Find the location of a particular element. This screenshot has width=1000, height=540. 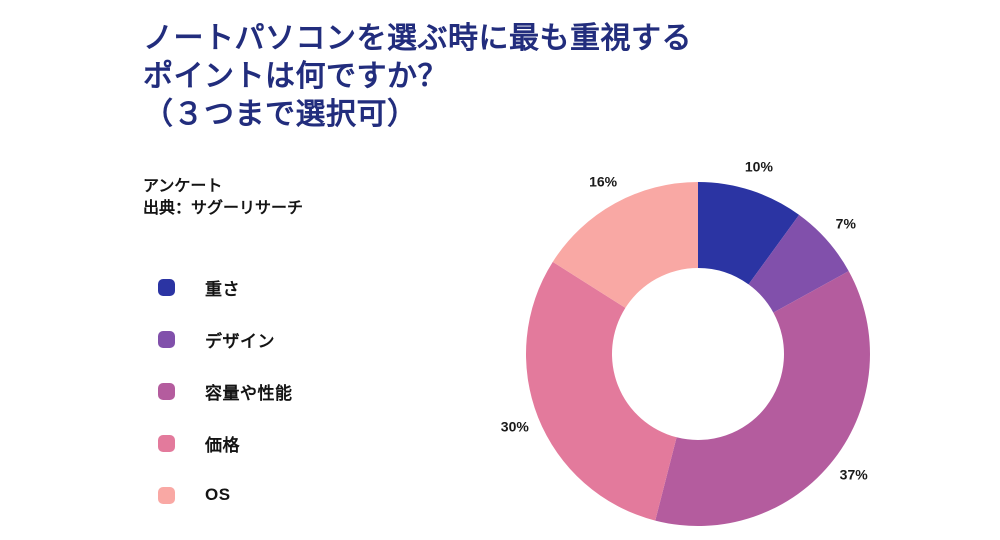

source-note-line-2: 出典：サグーリサーチ is located at coordinates (223, 208).